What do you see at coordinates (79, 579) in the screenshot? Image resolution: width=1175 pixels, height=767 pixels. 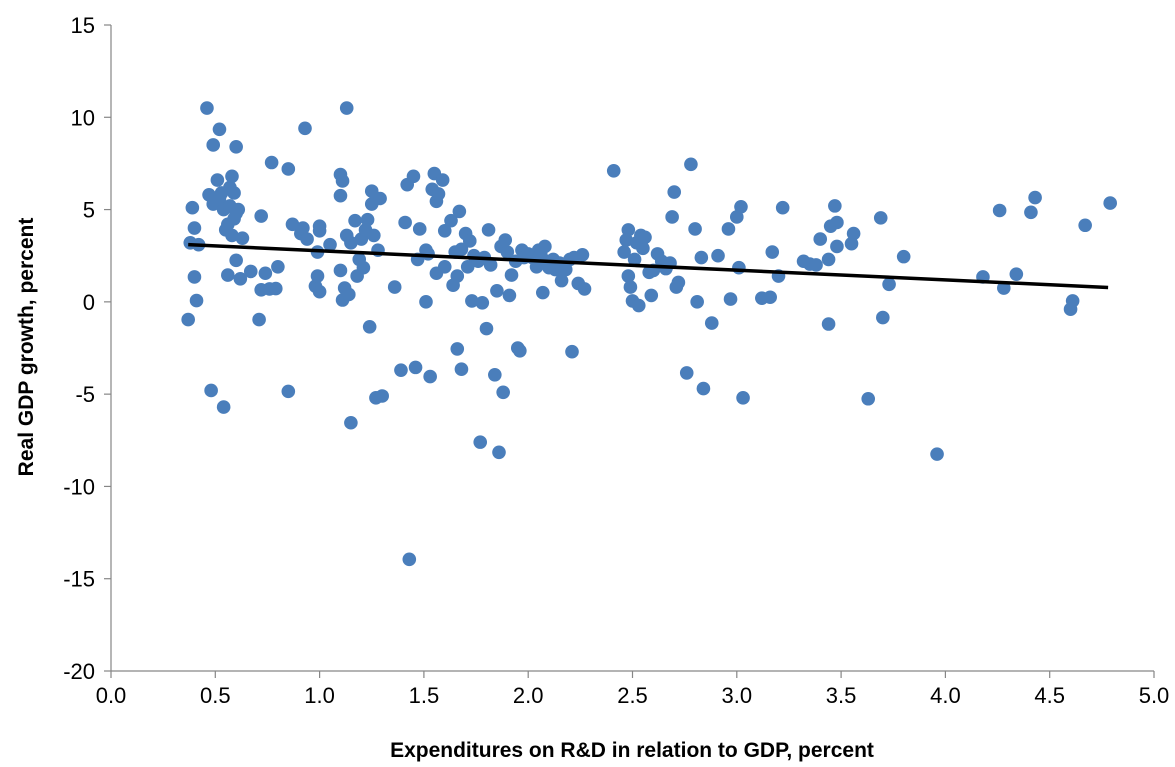 I see `y-tick-label: -15` at bounding box center [79, 579].